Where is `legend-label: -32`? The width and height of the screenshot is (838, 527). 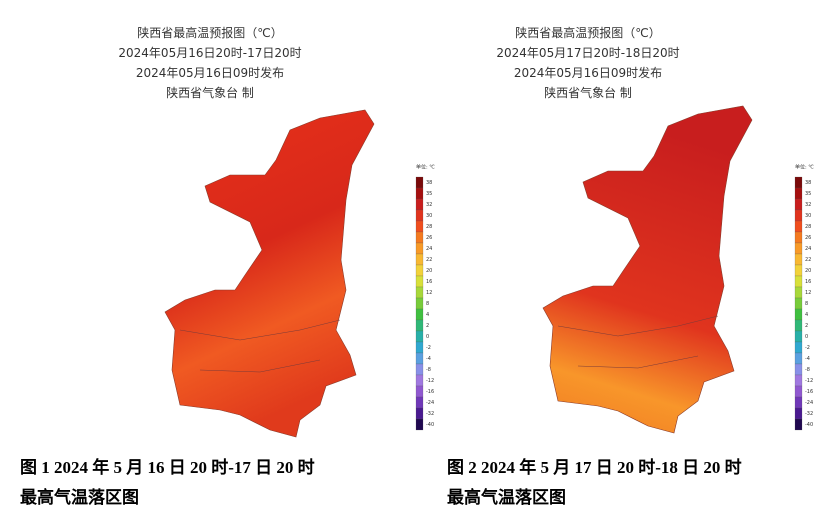
legend-label: -32 is located at coordinates (809, 414).